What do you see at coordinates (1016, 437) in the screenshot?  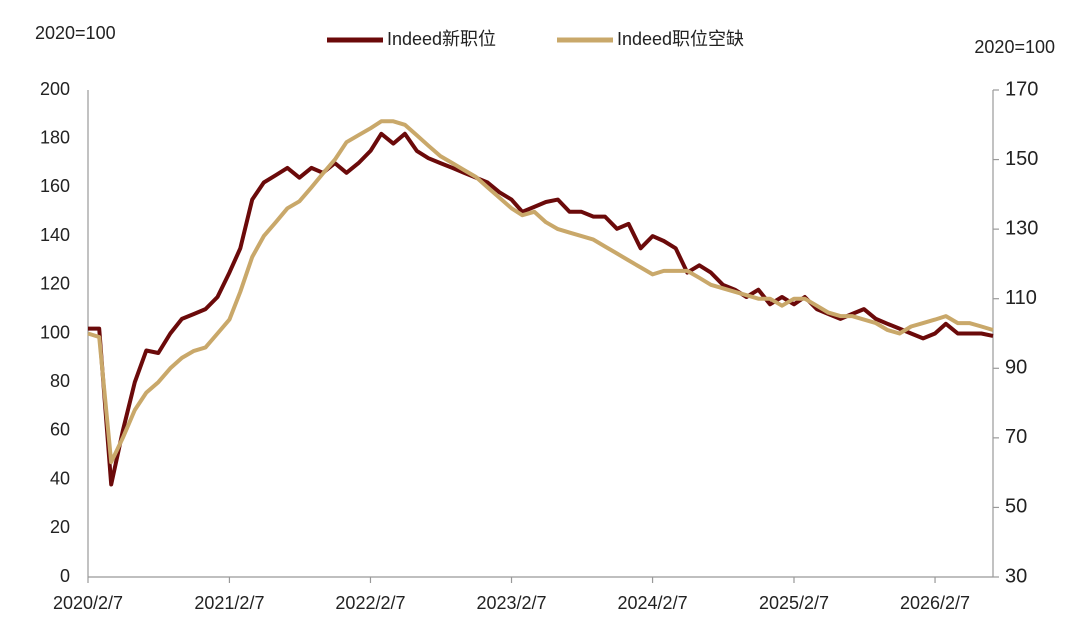 I see `y2-tick-label: 70` at bounding box center [1016, 437].